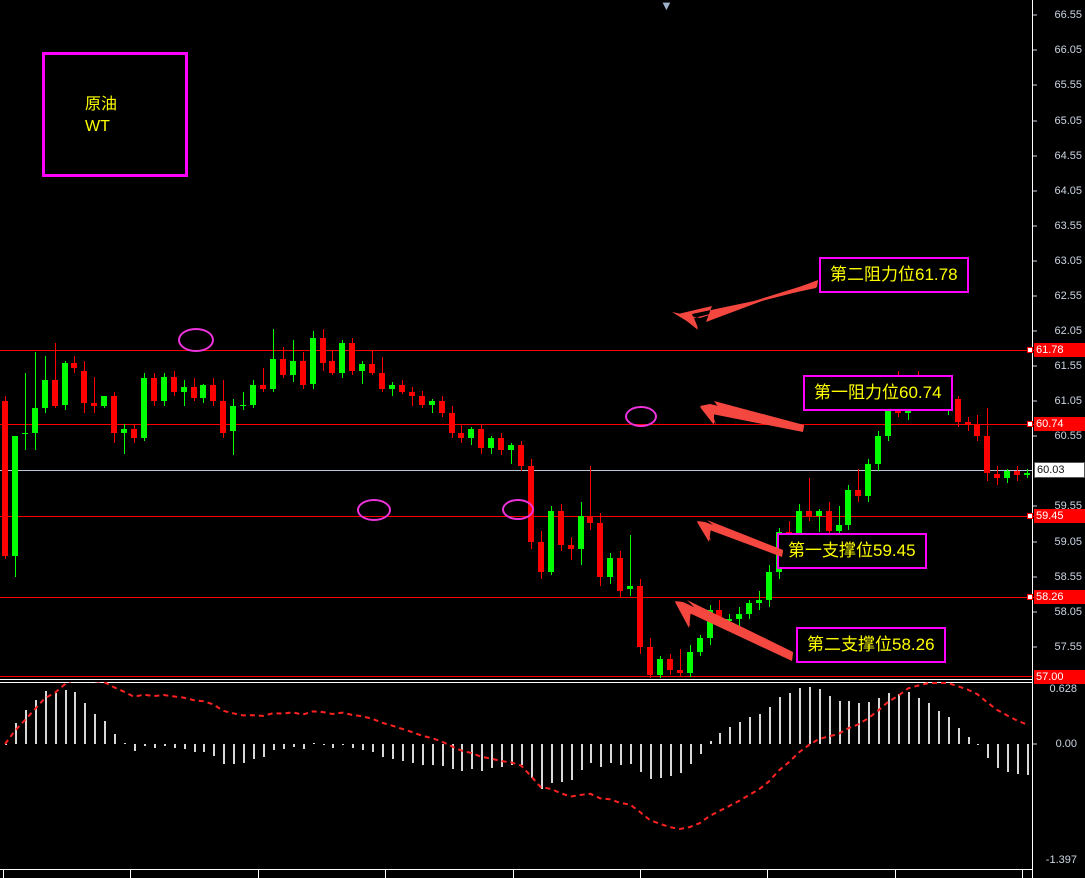  I want to click on price-axis-tick: 62.05, so click(1068, 331).